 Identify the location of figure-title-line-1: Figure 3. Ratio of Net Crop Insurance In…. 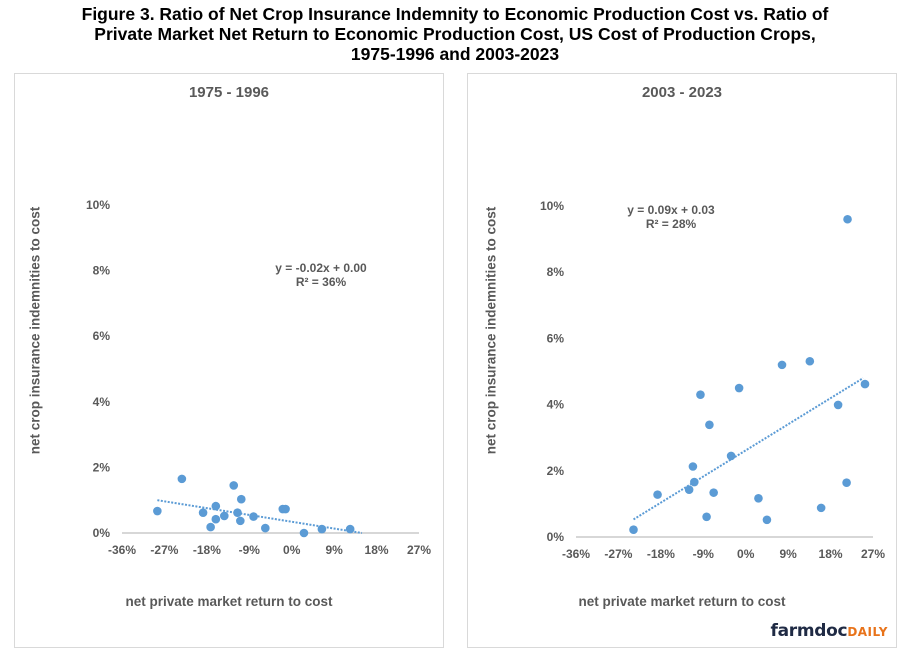
(455, 14).